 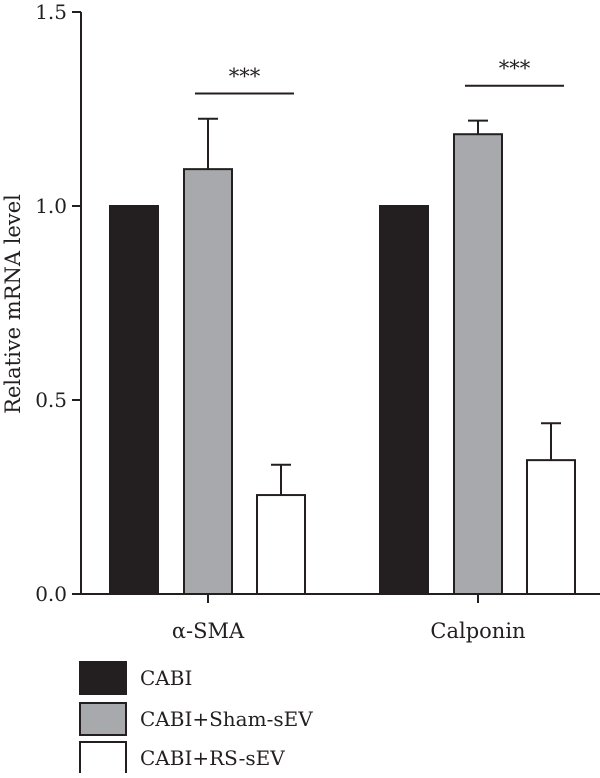 What do you see at coordinates (212, 758) in the screenshot?
I see `legend-label: CABI+RS-sEV` at bounding box center [212, 758].